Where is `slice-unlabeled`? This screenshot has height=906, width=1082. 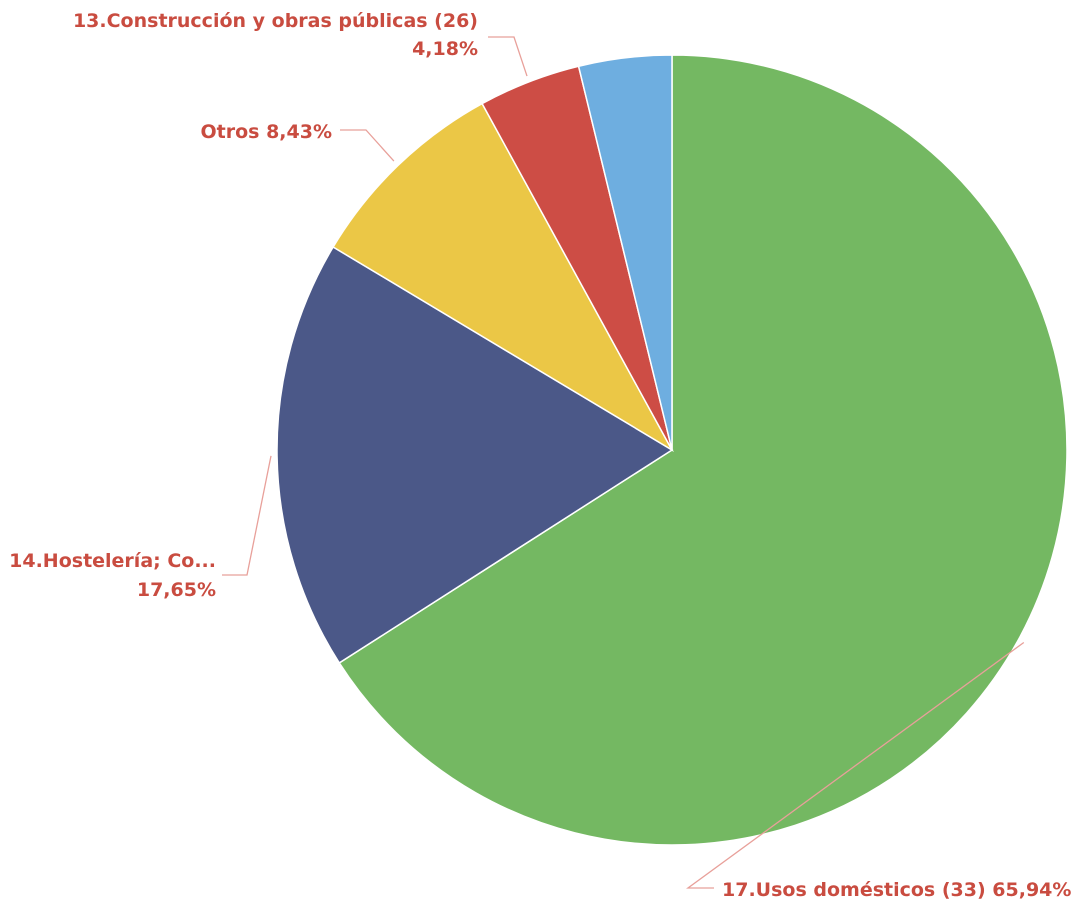 slice-unlabeled is located at coordinates (625, 252).